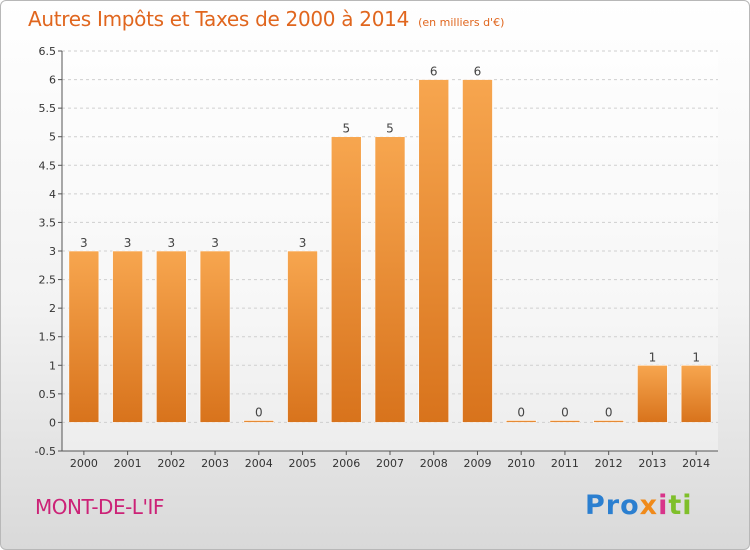  Describe the element at coordinates (48, 222) in the screenshot. I see `y-tick-label: 3.5` at that location.